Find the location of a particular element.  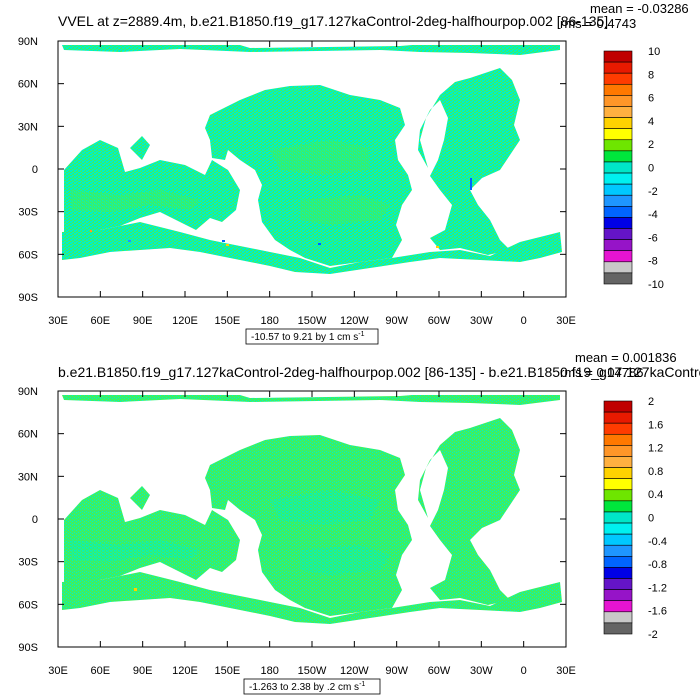

y-tick-label: 60N is located at coordinates (28, 85).